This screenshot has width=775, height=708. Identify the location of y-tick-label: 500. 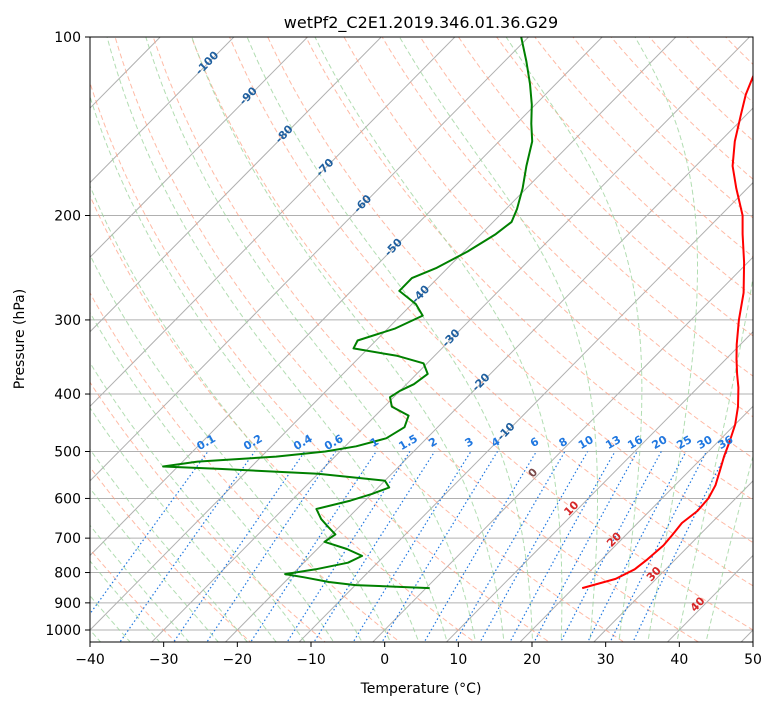
(67, 452).